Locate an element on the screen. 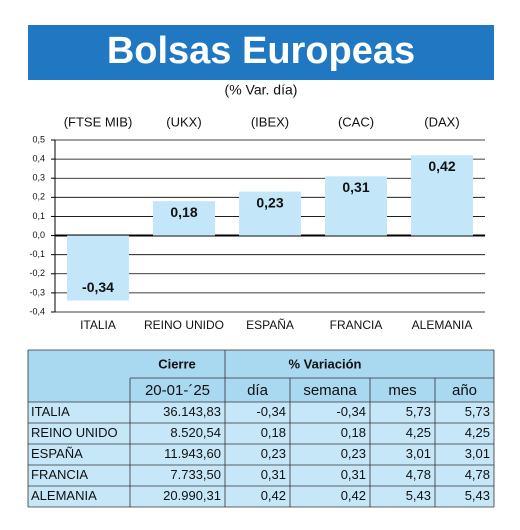 The width and height of the screenshot is (520, 530). table-header: % Variación is located at coordinates (325, 363).